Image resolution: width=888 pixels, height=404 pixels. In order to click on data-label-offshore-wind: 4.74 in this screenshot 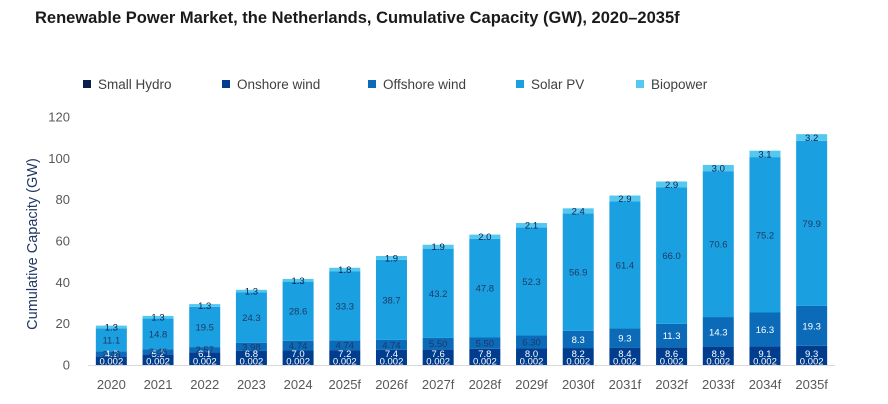, I will do `click(391, 345)`.